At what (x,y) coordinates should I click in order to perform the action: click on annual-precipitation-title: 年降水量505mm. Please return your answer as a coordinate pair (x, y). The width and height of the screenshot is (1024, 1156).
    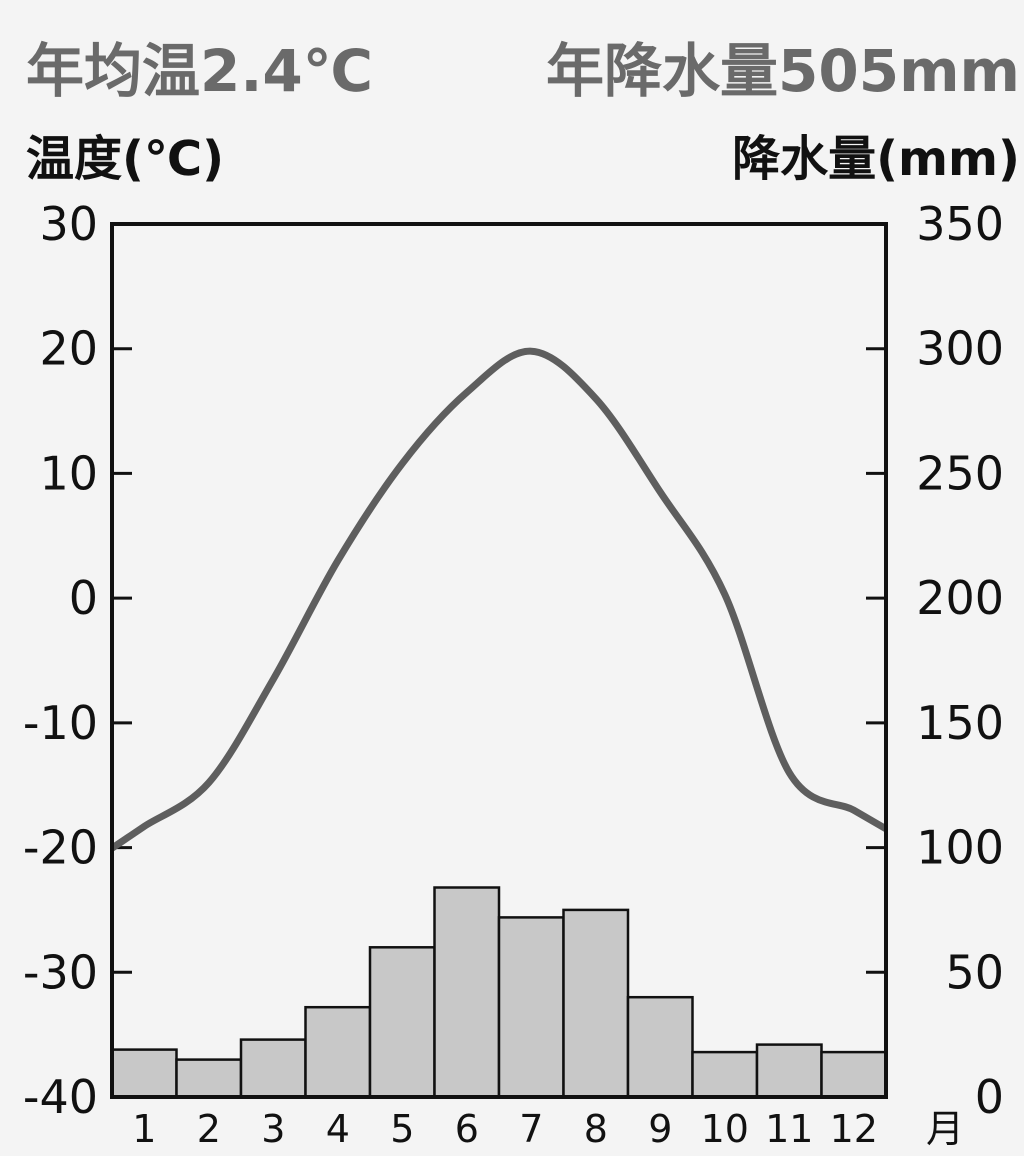
    Looking at the image, I should click on (783, 71).